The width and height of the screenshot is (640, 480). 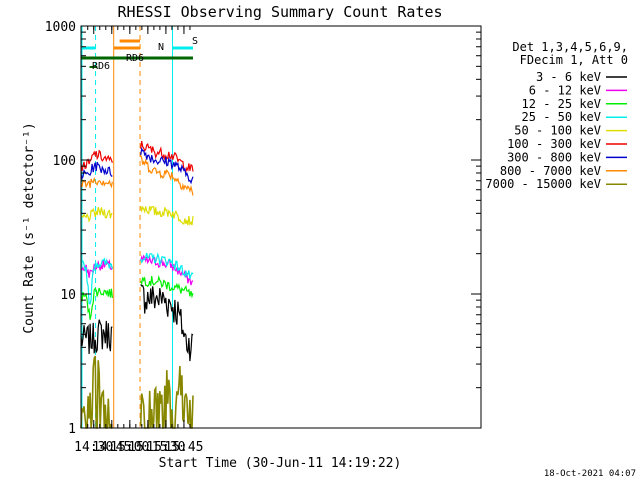 I want to click on y-tick-label: 10, so click(x=68, y=295).